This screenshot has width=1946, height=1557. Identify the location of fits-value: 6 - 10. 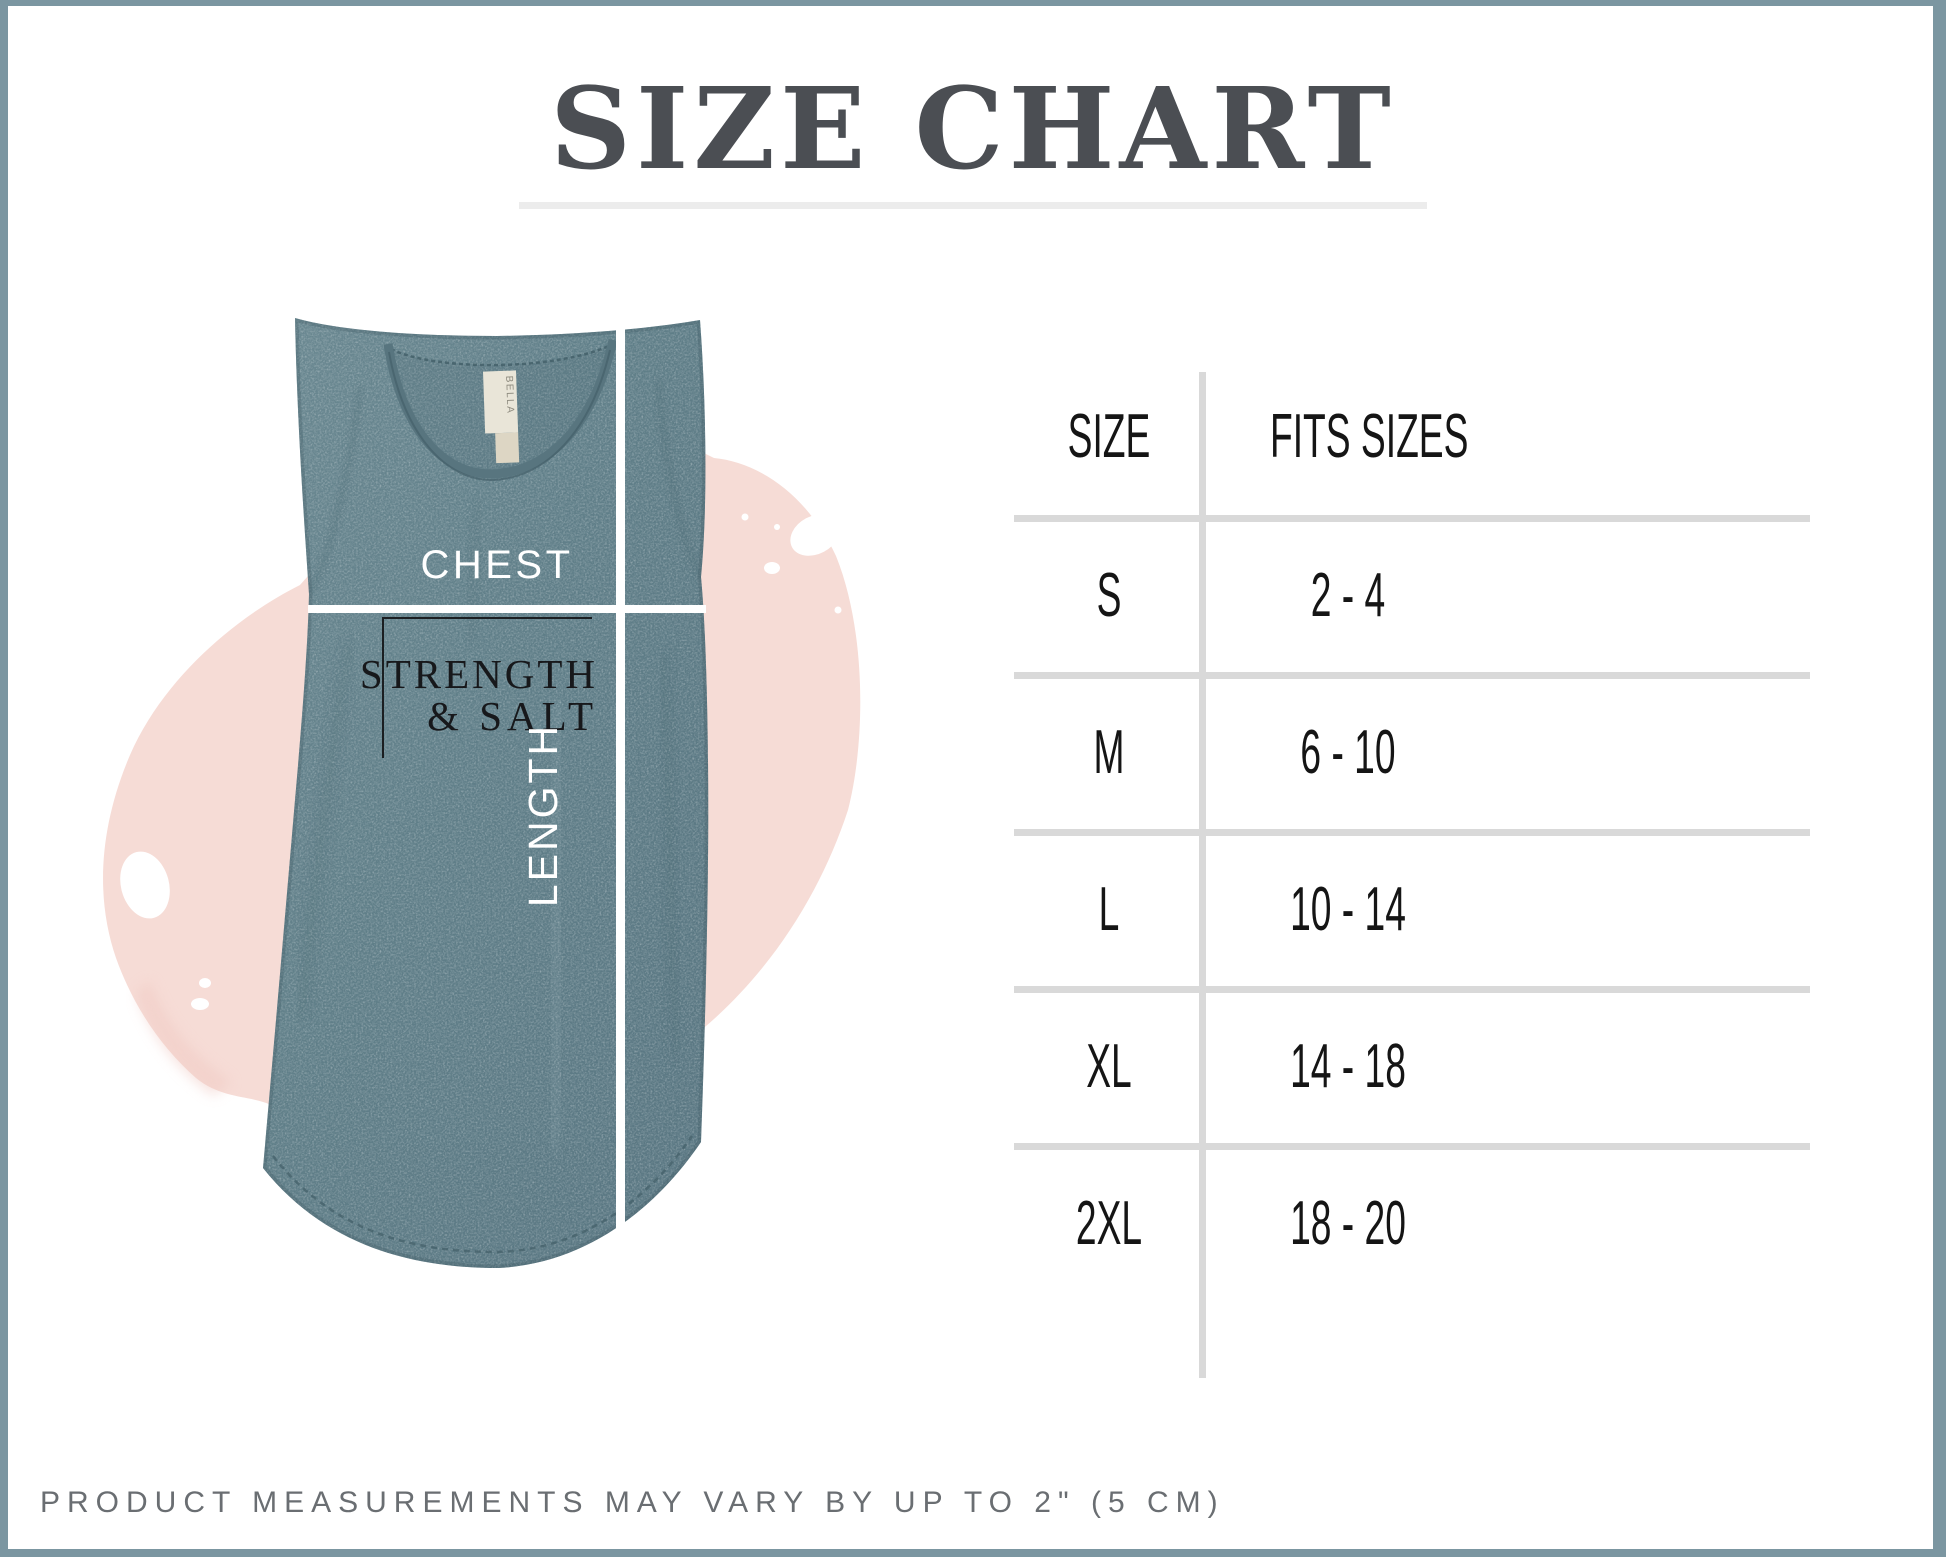
(1348, 752).